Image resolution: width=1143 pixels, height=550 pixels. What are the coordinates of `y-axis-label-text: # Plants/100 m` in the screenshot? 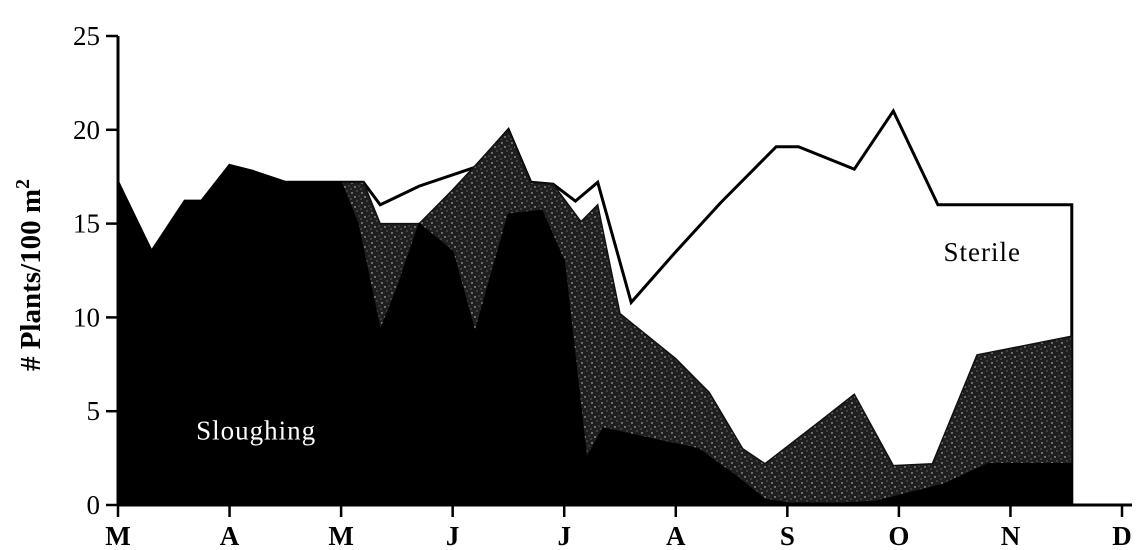 It's located at (31, 280).